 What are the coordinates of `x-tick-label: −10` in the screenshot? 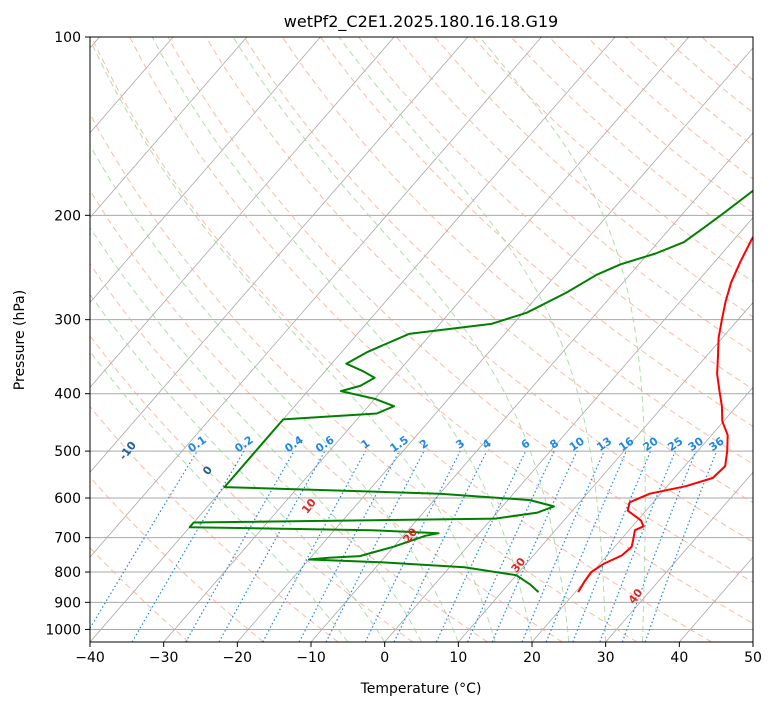 It's located at (311, 658).